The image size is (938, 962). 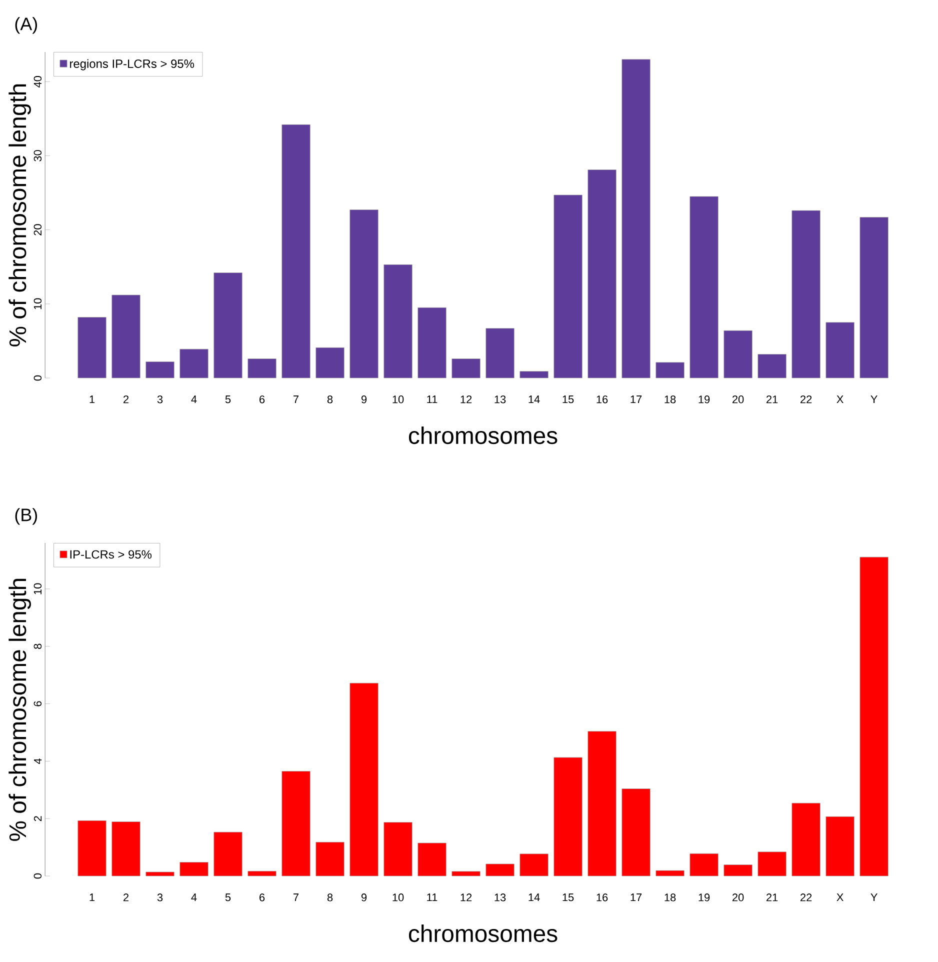 What do you see at coordinates (132, 64) in the screenshot?
I see `legend-label: regions IP-LCRs > 95%` at bounding box center [132, 64].